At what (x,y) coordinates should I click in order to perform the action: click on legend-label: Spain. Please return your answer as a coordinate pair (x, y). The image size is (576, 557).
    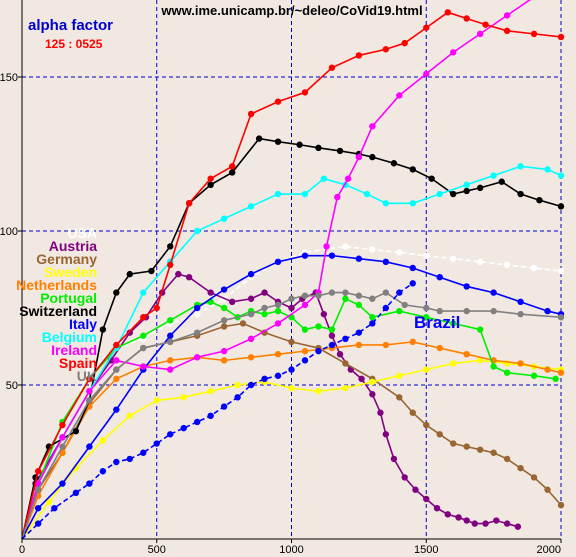
    Looking at the image, I should click on (78, 363).